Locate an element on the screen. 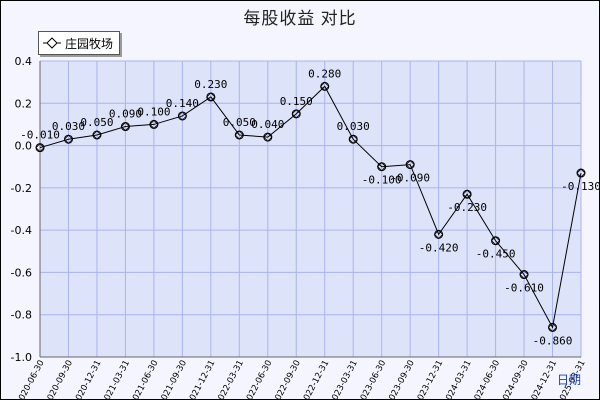 The image size is (600, 400). data-label: 0.100 is located at coordinates (153, 111).